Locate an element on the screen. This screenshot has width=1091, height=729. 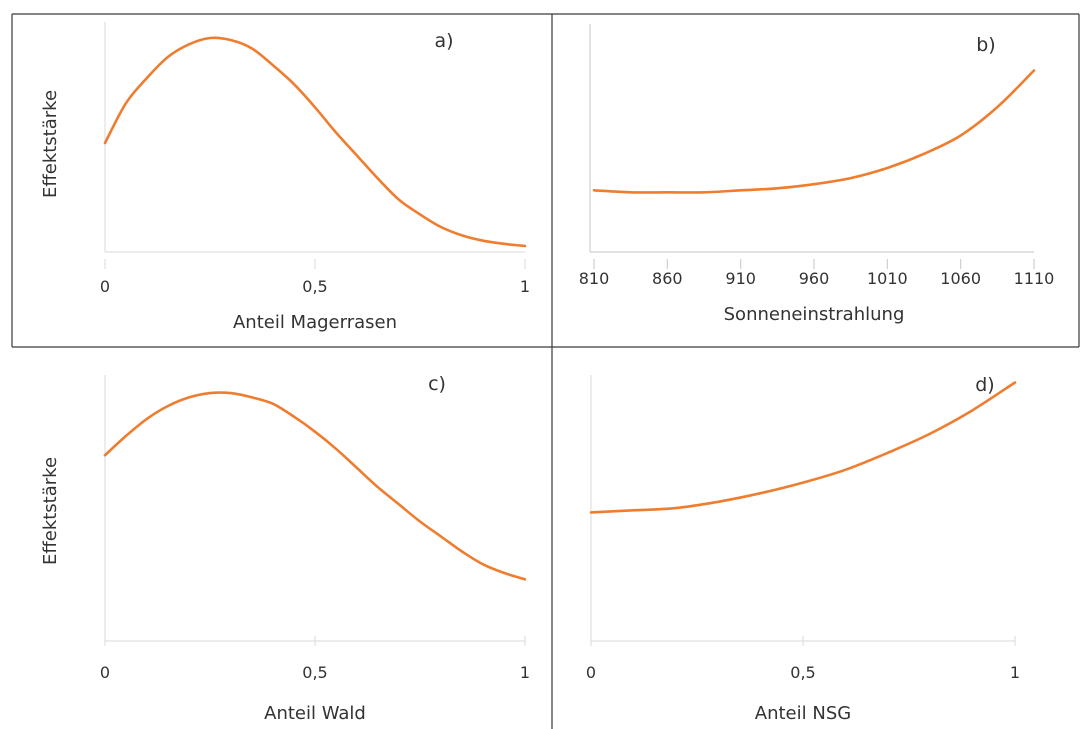
x-tick-label: 910 is located at coordinates (740, 278).